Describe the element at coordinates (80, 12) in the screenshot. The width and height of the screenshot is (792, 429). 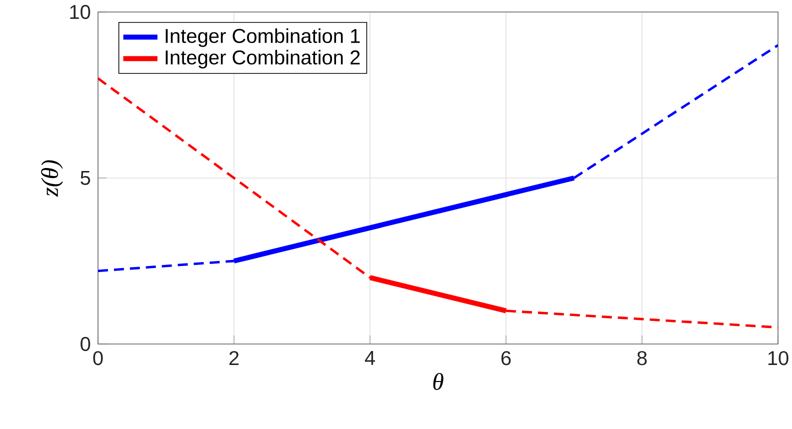
I see `y-tick-label: 10` at that location.